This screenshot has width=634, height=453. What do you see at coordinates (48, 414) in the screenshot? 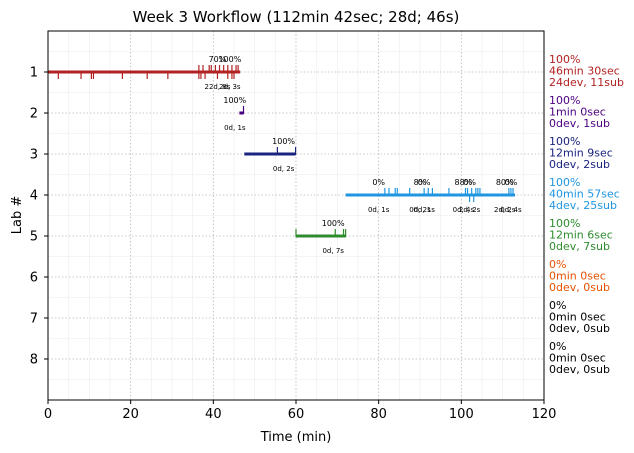
I see `x-tick-label: 0` at bounding box center [48, 414].